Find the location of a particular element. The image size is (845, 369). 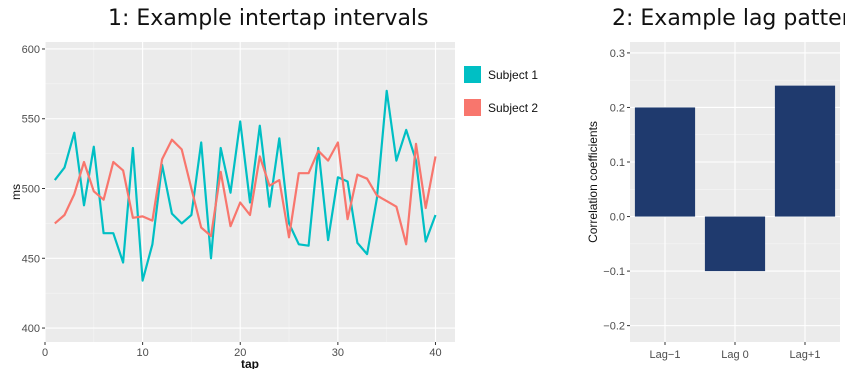

x-tick-label: Lag+1 is located at coordinates (805, 355).